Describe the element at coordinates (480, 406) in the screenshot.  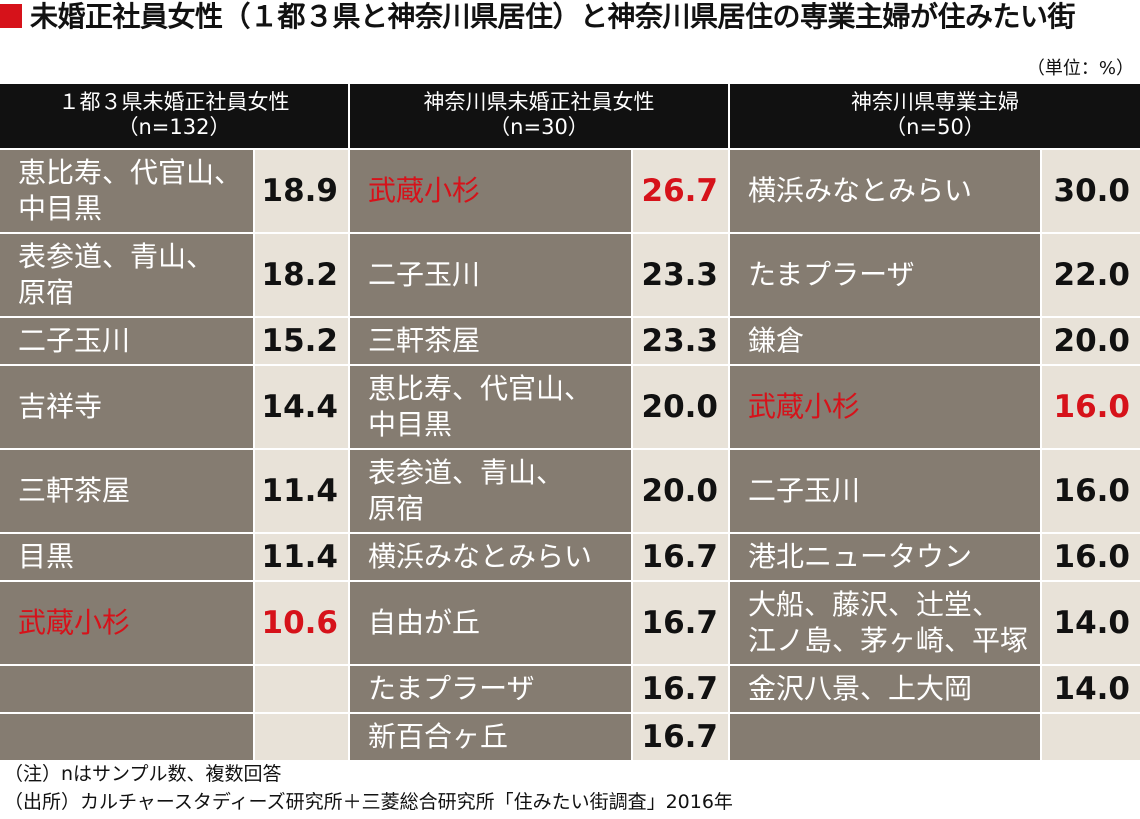
I see `town-name: 恵比寿、代官山、 中目黒` at that location.